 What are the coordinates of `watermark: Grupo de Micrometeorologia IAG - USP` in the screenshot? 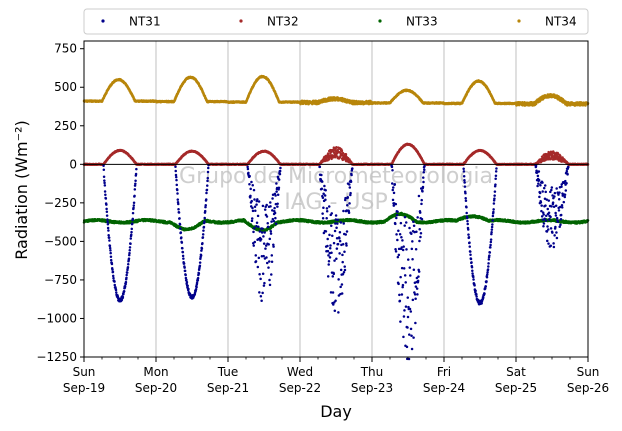 It's located at (336, 189).